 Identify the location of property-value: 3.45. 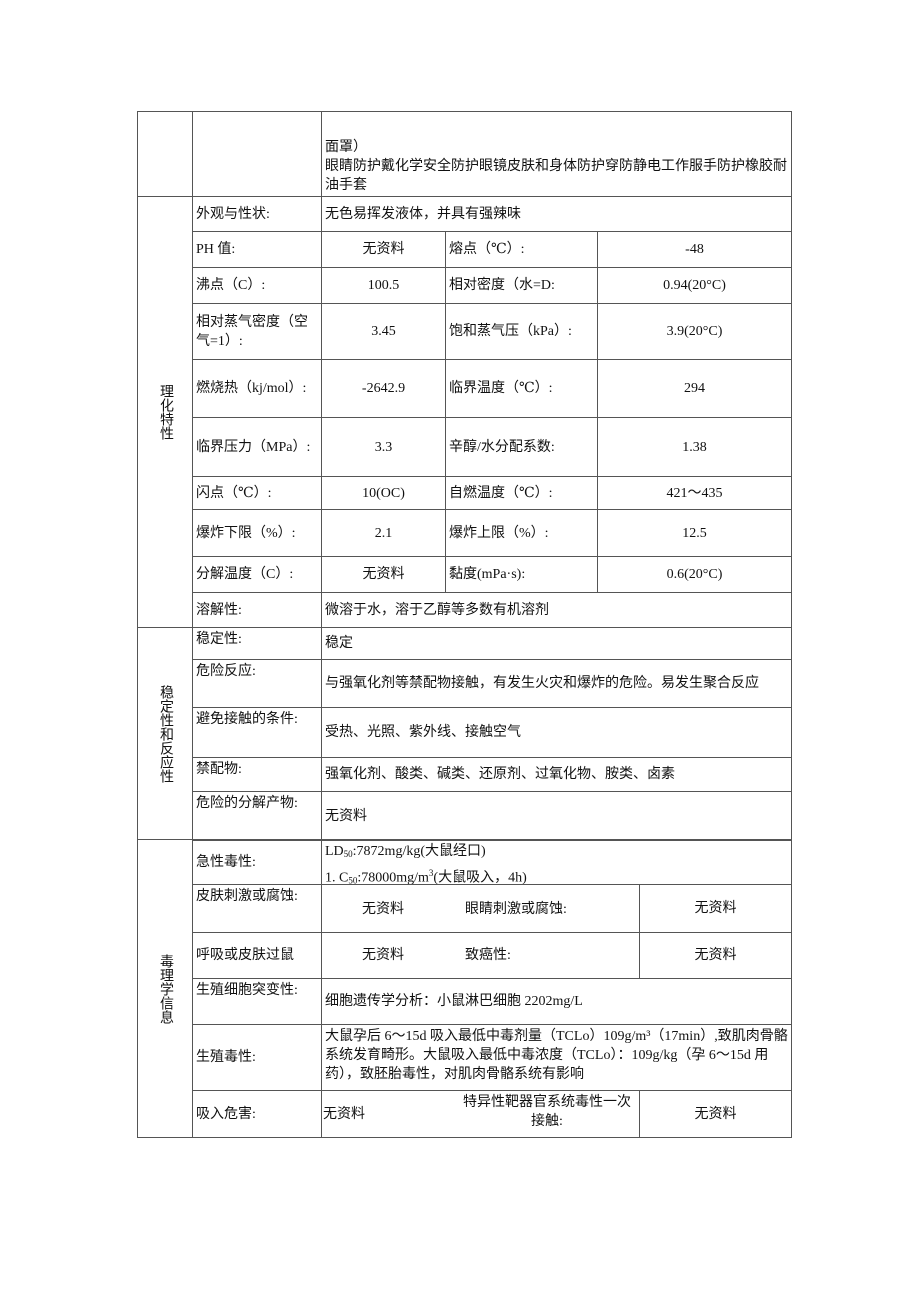
(383, 331).